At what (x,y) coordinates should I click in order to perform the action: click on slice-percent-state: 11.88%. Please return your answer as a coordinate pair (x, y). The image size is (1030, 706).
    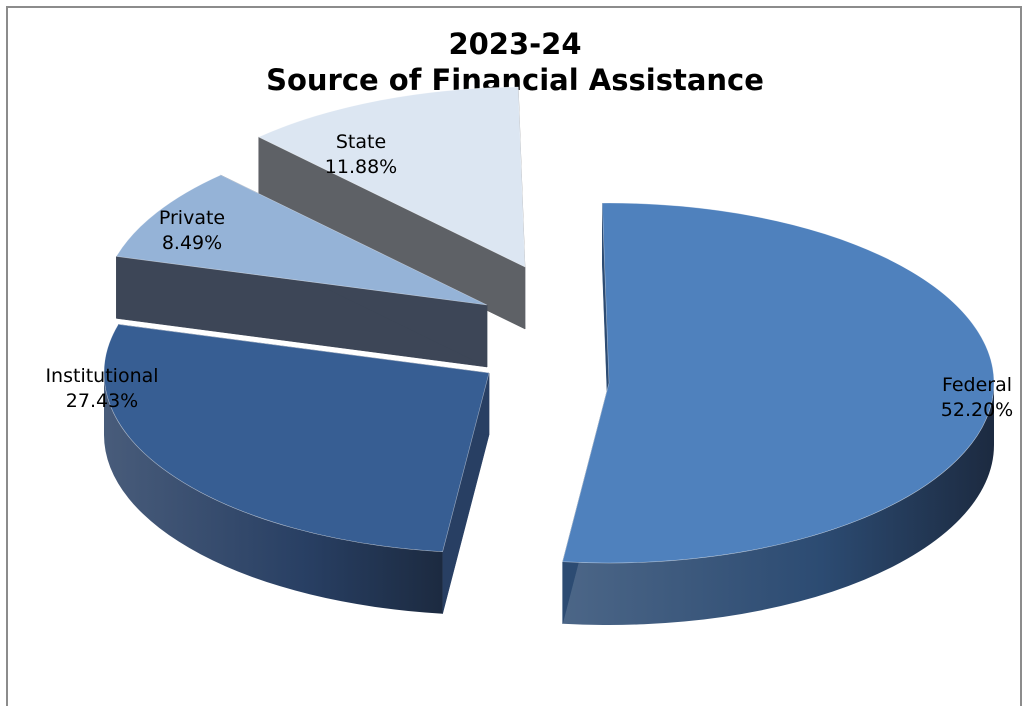
    Looking at the image, I should click on (361, 167).